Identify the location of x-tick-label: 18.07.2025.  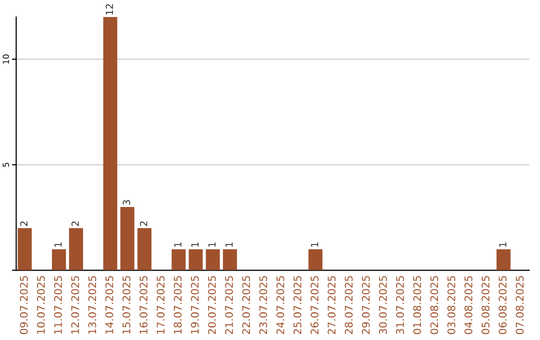
(178, 305).